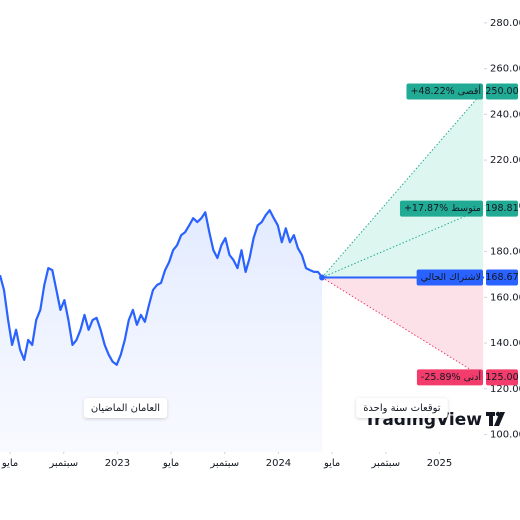 The width and height of the screenshot is (520, 520). I want to click on history-label: العامان الماضيان, so click(125, 408).